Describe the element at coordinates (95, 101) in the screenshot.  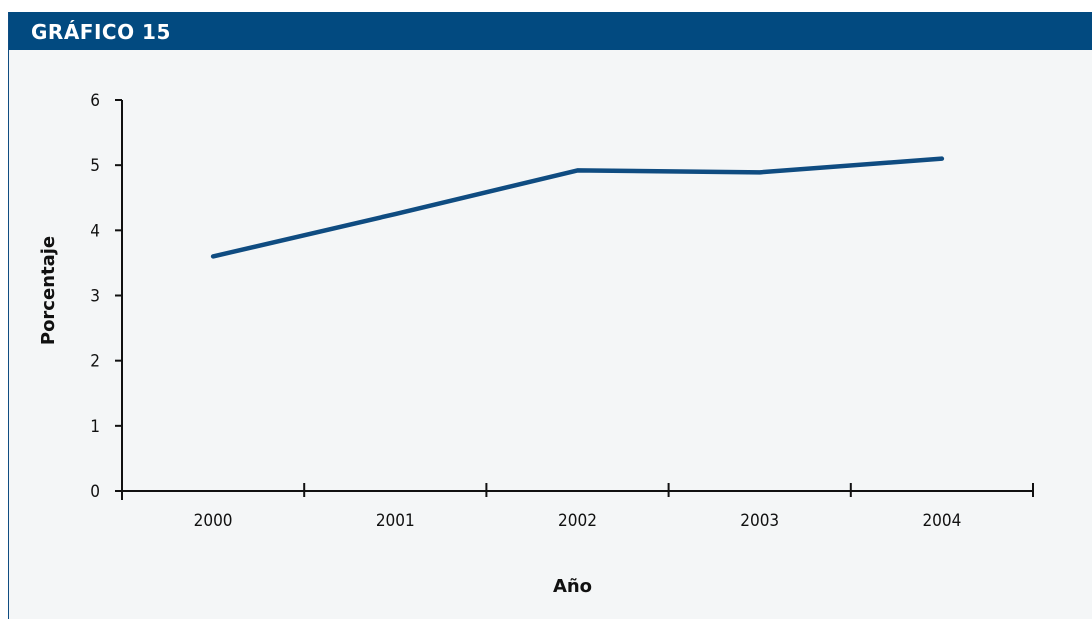
I see `y-tick-label: 6` at that location.